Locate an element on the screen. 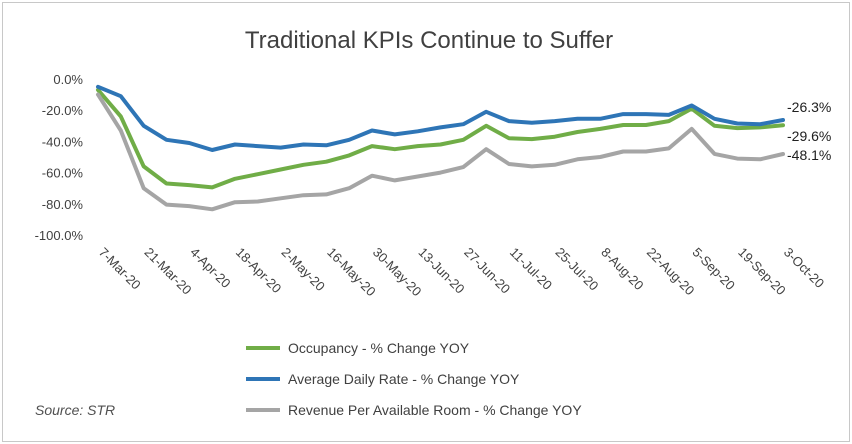 This screenshot has width=852, height=444. y-tick-label: 0.0% is located at coordinates (68, 79).